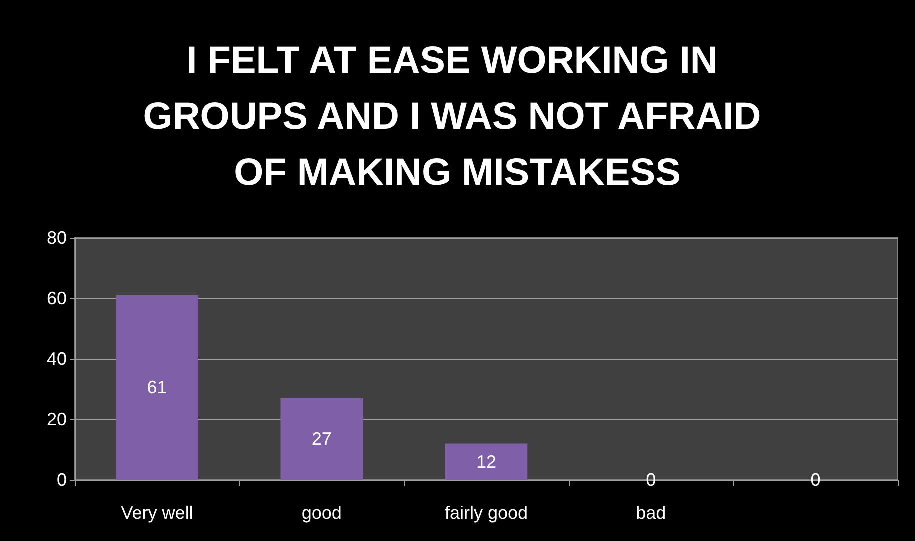 The width and height of the screenshot is (915, 541). Describe the element at coordinates (322, 513) in the screenshot. I see `x-tick-label: good` at that location.